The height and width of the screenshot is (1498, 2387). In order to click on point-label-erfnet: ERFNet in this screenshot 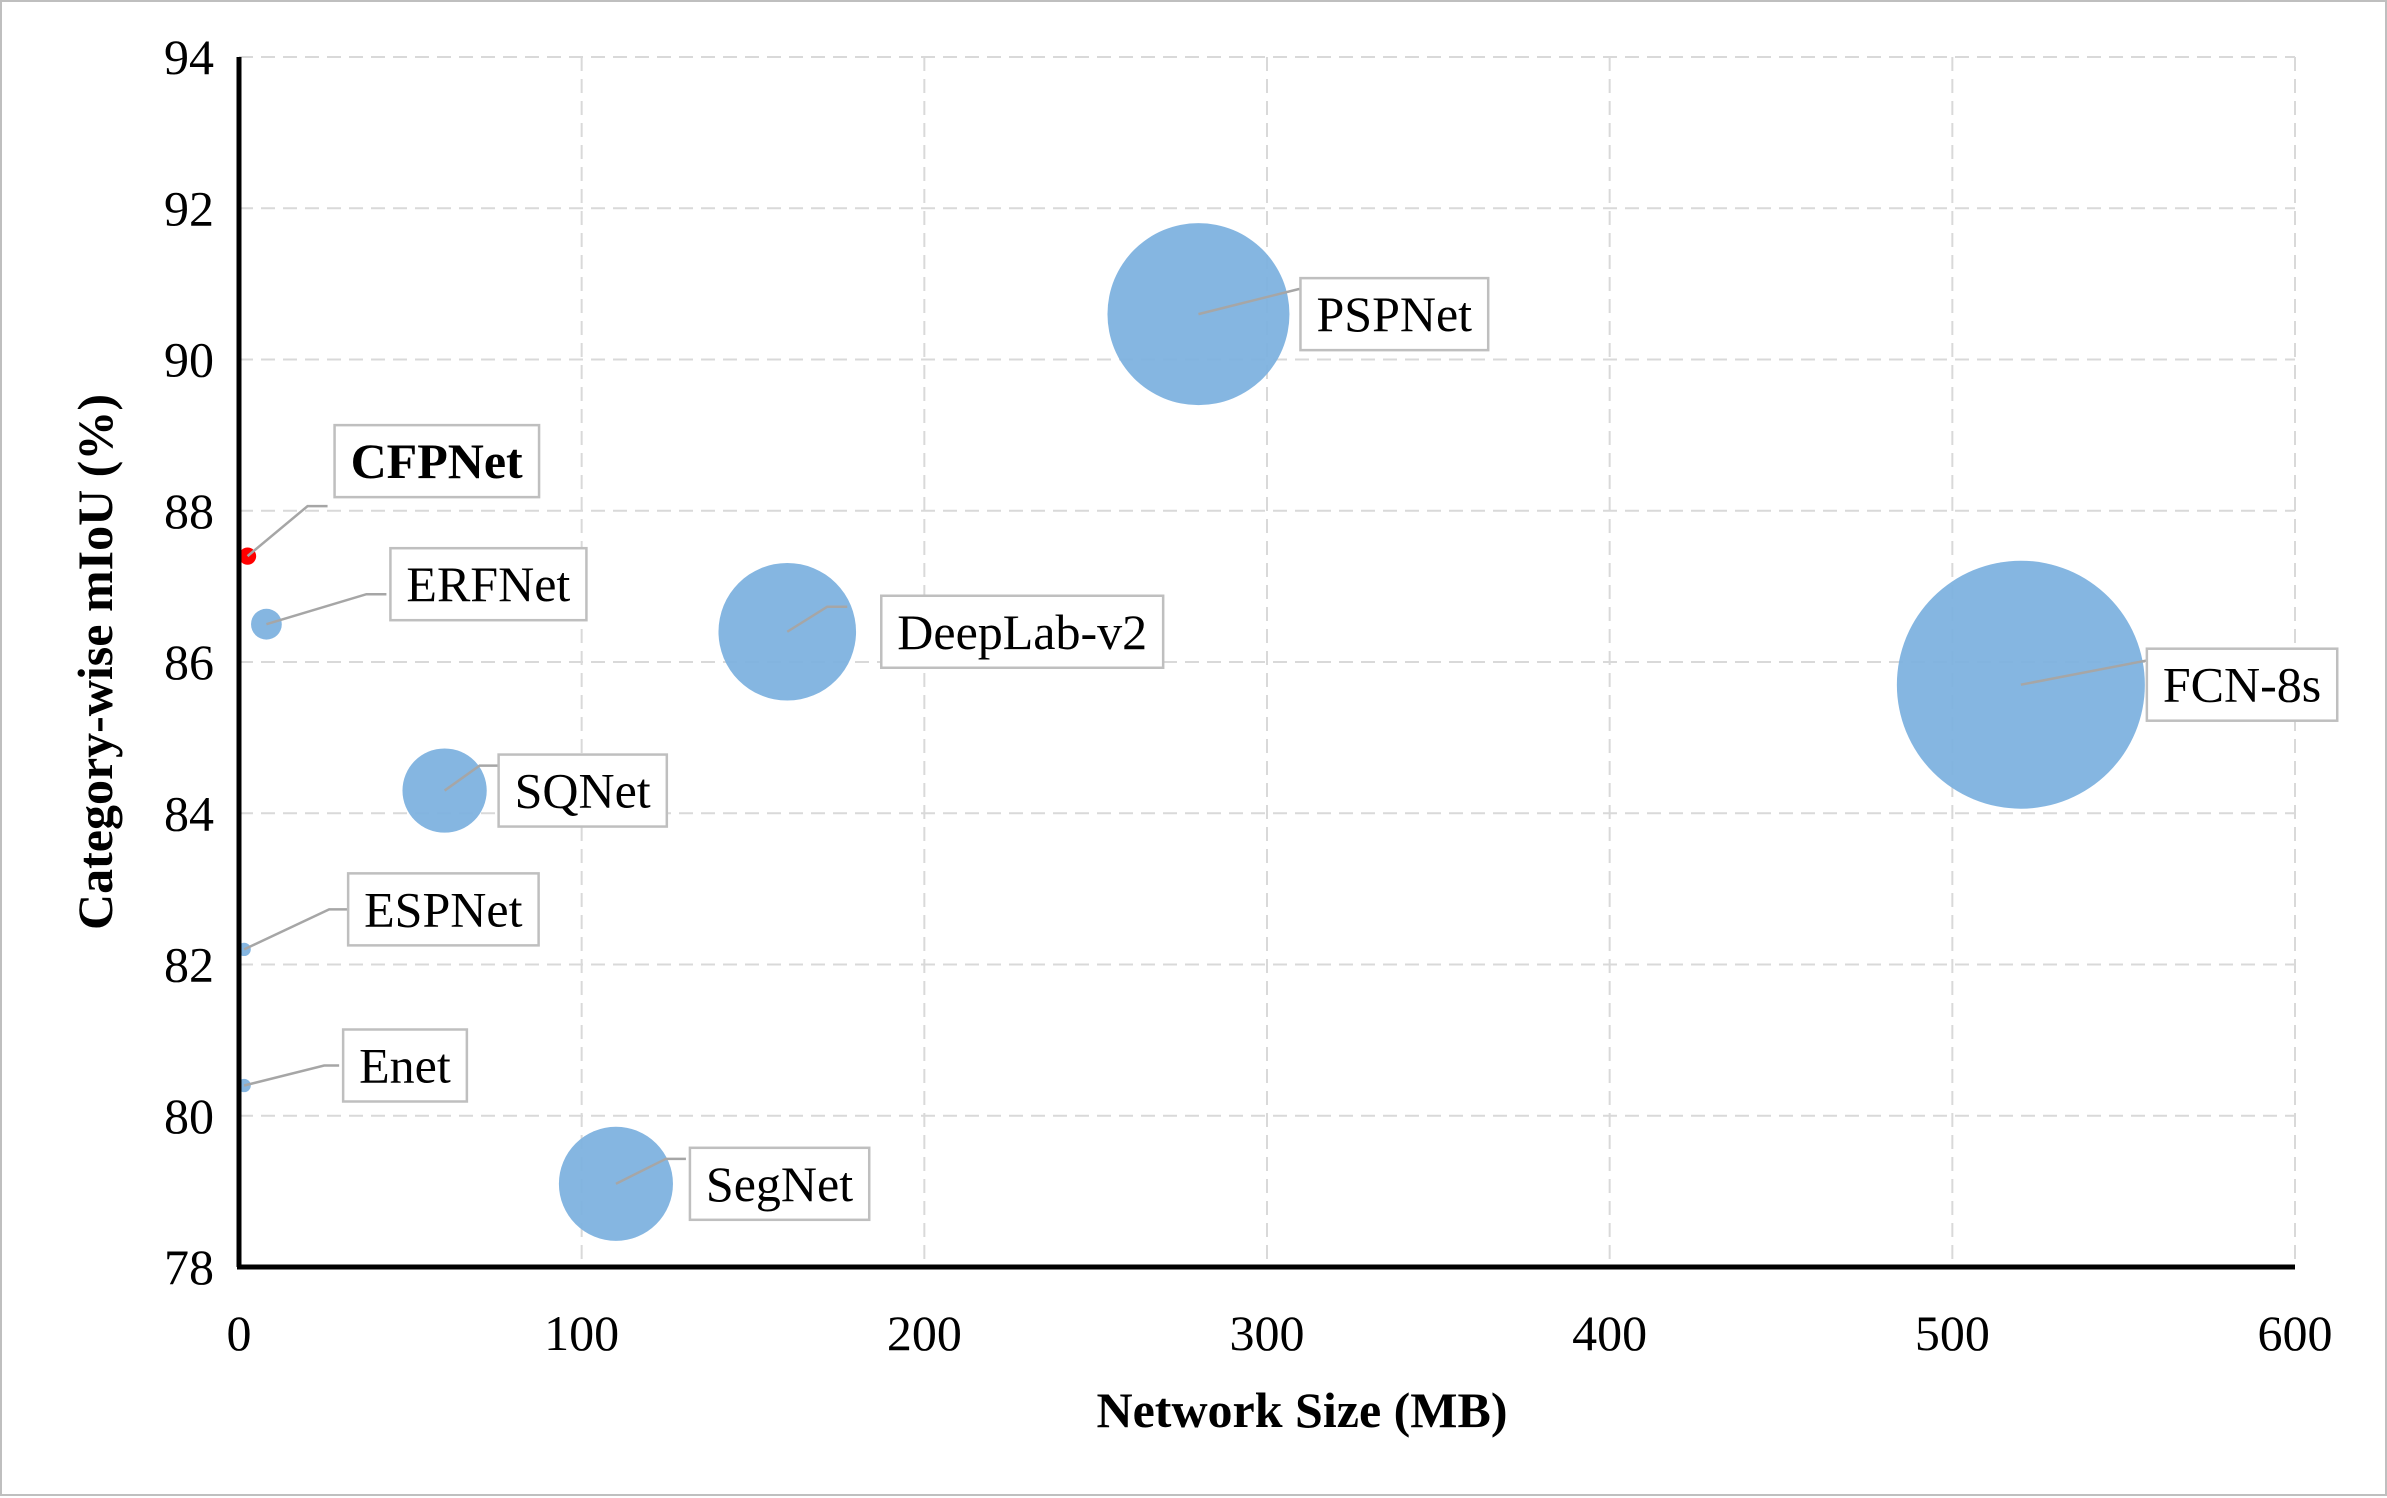, I will do `click(488, 584)`.